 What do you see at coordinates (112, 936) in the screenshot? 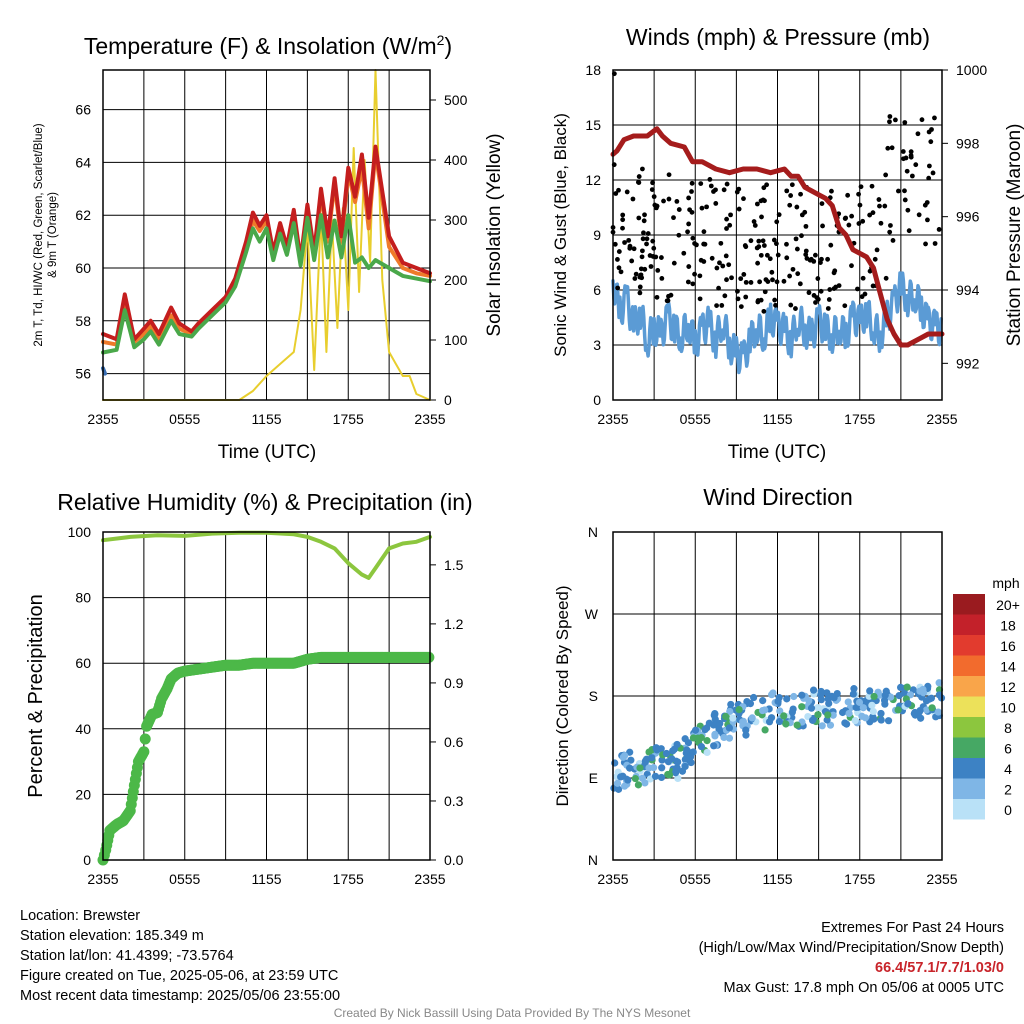
I see `elevation-text: Station elevation: 185.349 m` at bounding box center [112, 936].